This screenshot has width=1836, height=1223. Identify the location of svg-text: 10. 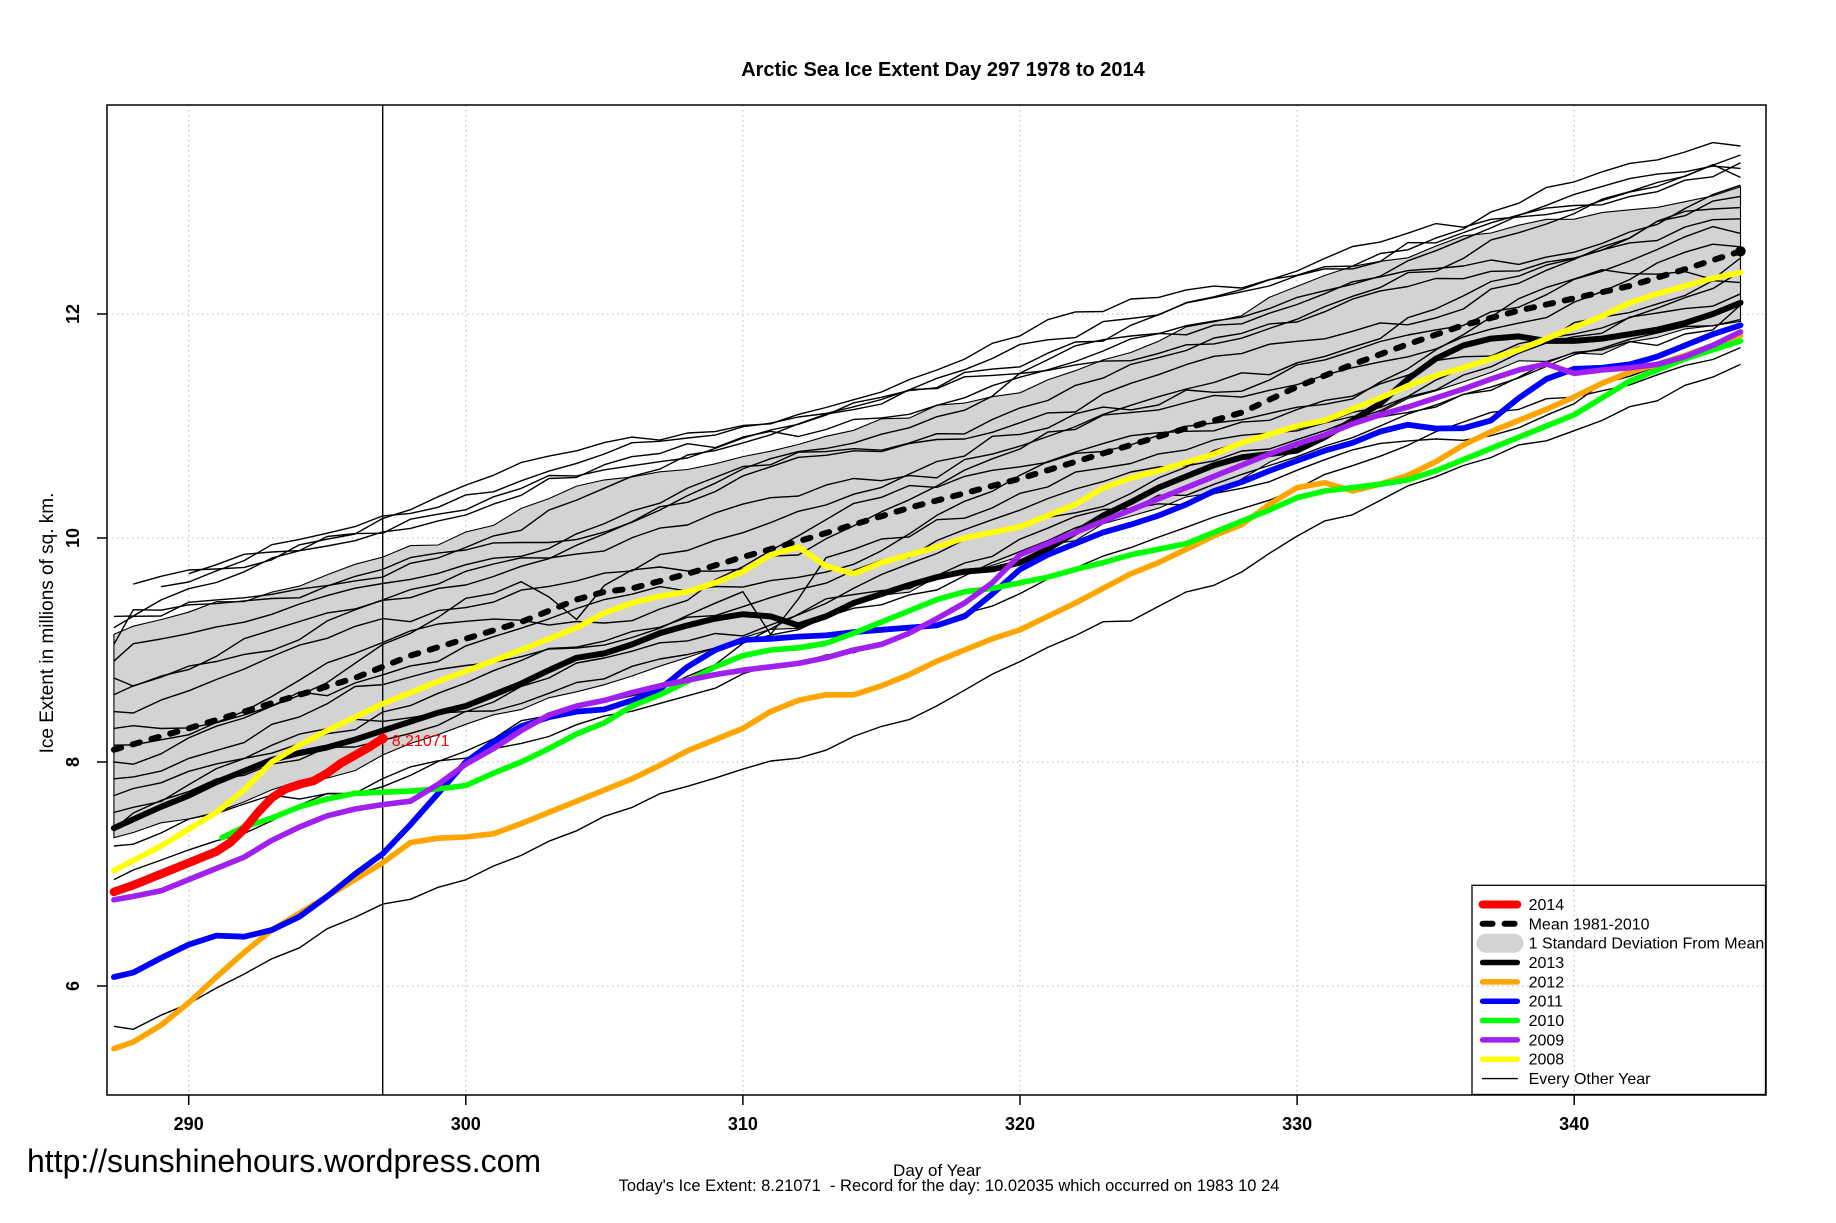
(73, 538).